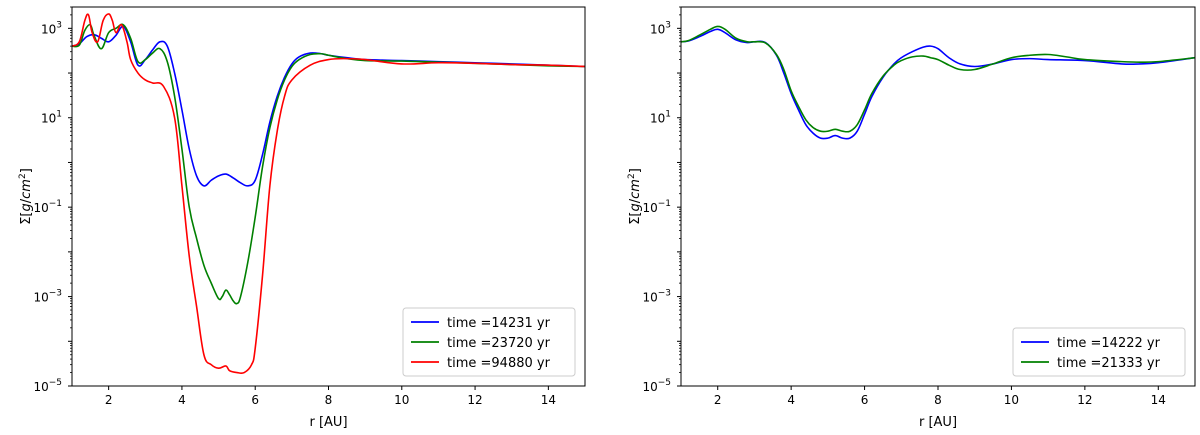 The height and width of the screenshot is (435, 1200). What do you see at coordinates (499, 363) in the screenshot?
I see `legend-label-2: time =94880 yr` at bounding box center [499, 363].